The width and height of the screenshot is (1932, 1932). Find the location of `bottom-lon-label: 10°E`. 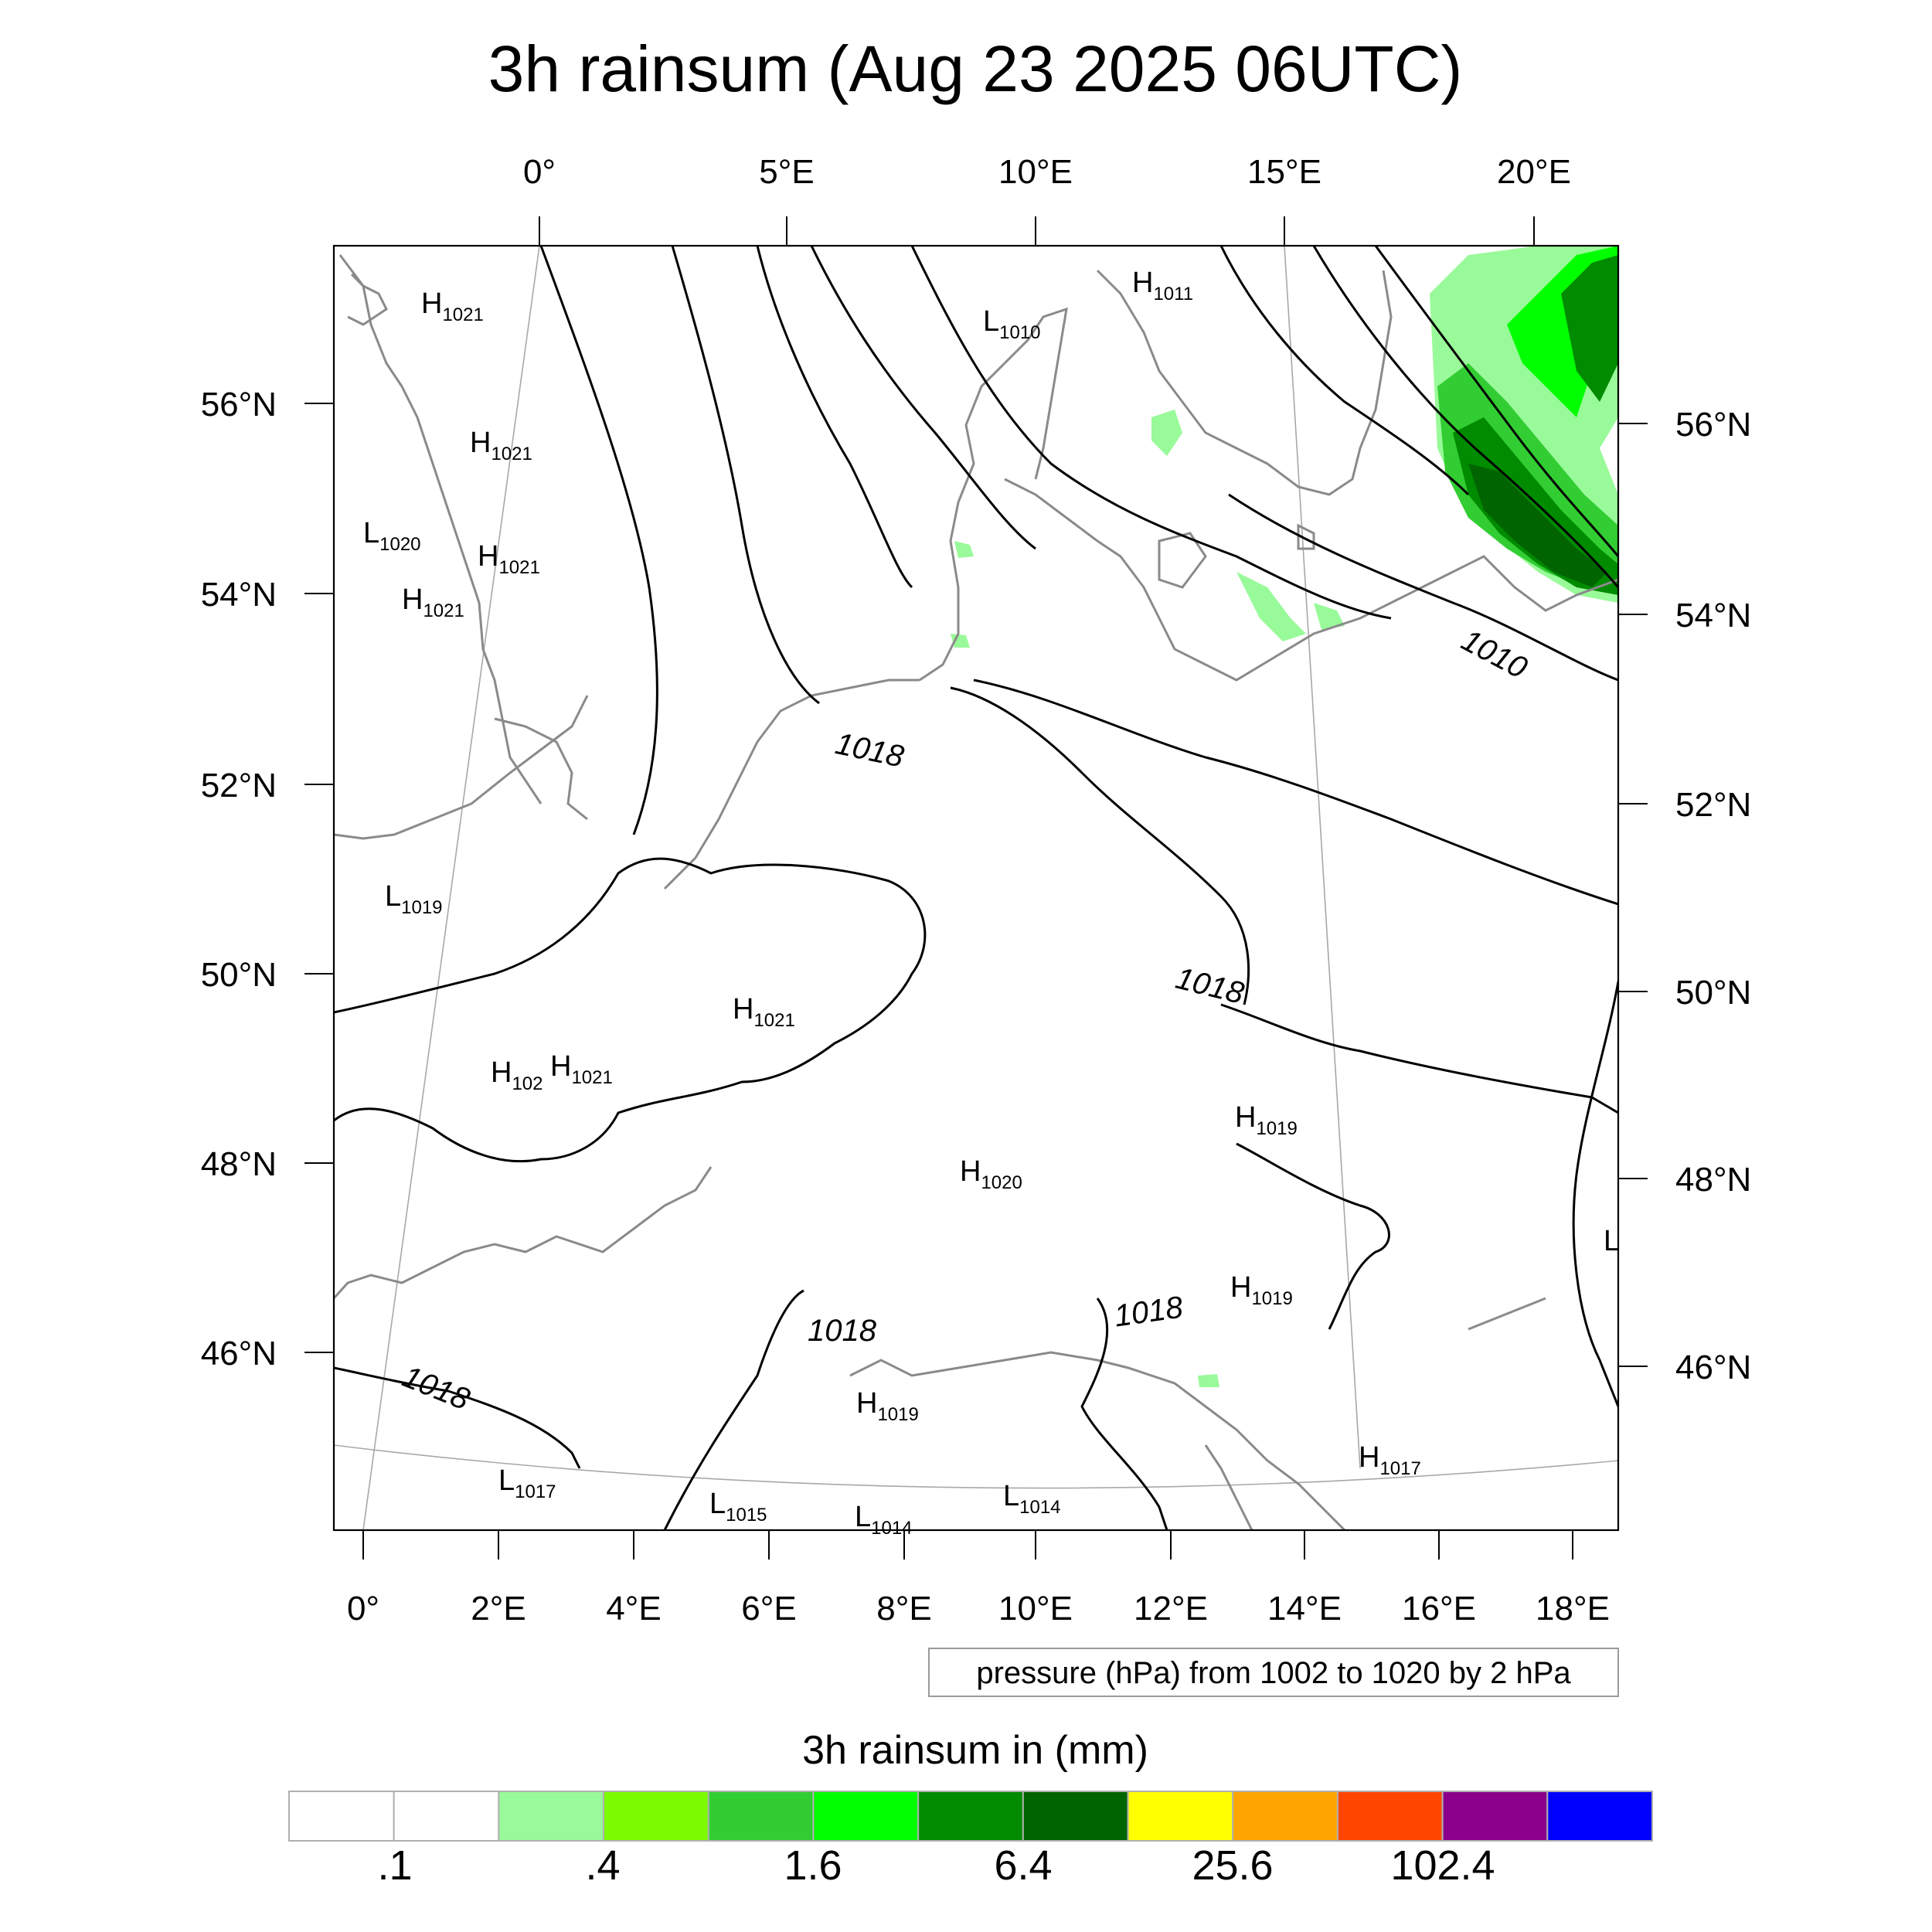

bottom-lon-label: 10°E is located at coordinates (1035, 1609).